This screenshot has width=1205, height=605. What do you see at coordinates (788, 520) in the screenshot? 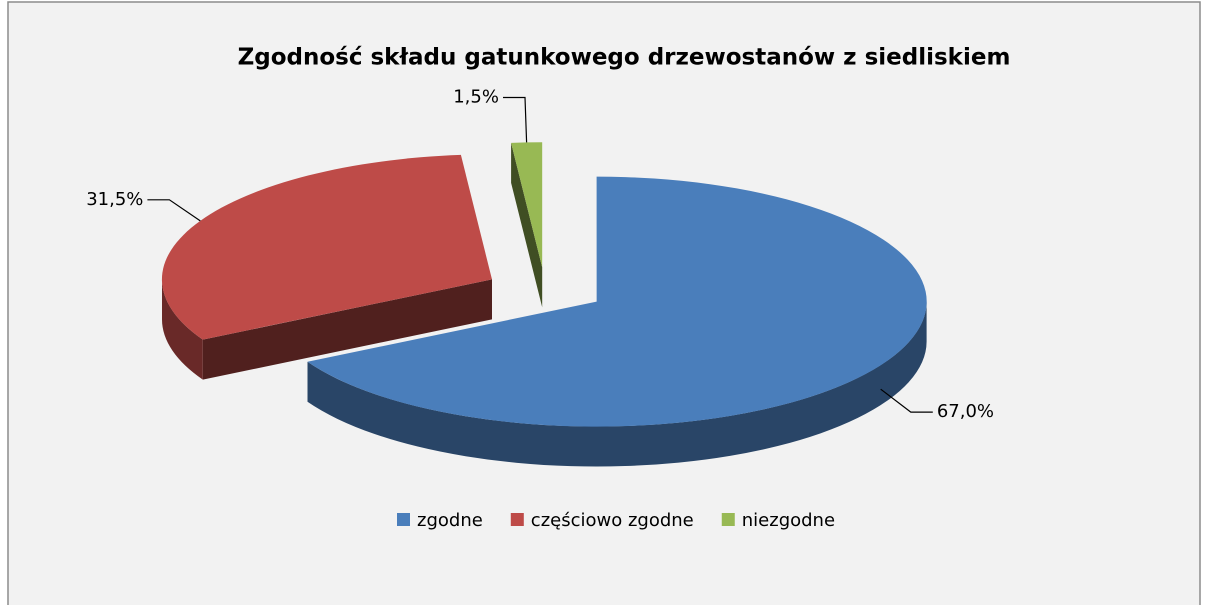
I see `legend-label: niezgodne` at bounding box center [788, 520].